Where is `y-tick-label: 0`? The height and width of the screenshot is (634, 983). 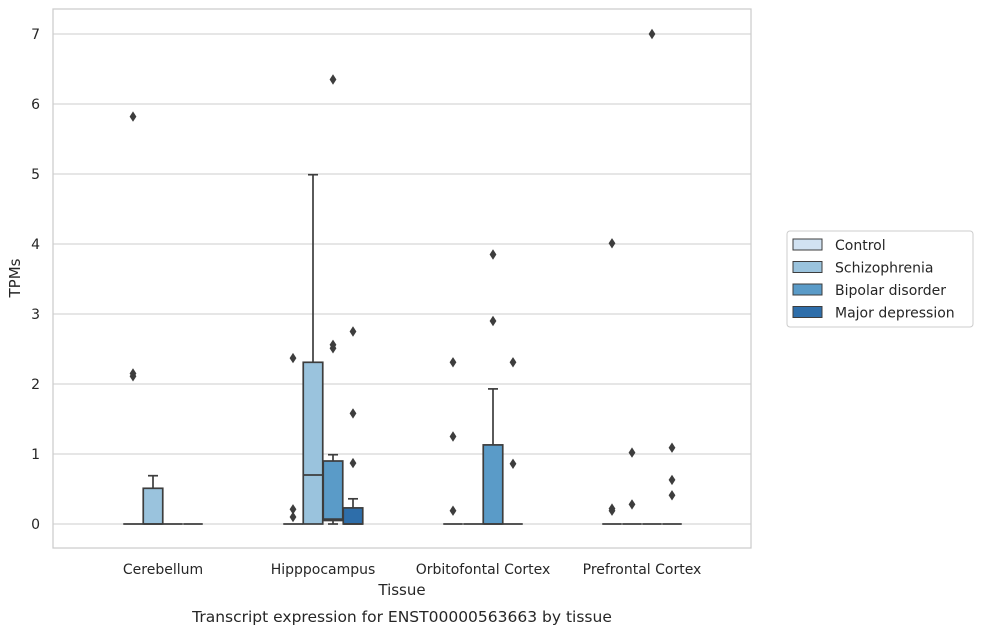
y-tick-label: 0 is located at coordinates (35, 525).